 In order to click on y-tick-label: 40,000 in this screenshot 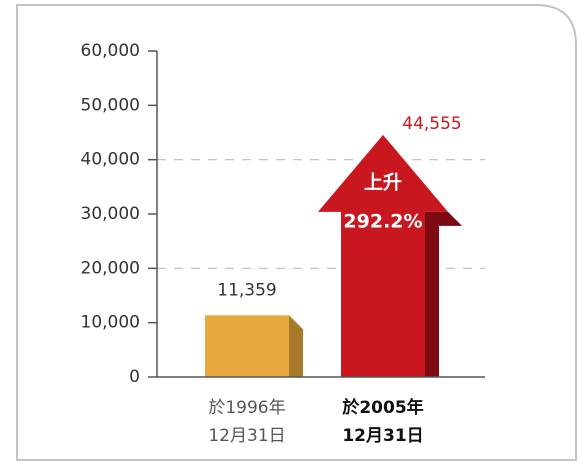, I will do `click(110, 160)`.